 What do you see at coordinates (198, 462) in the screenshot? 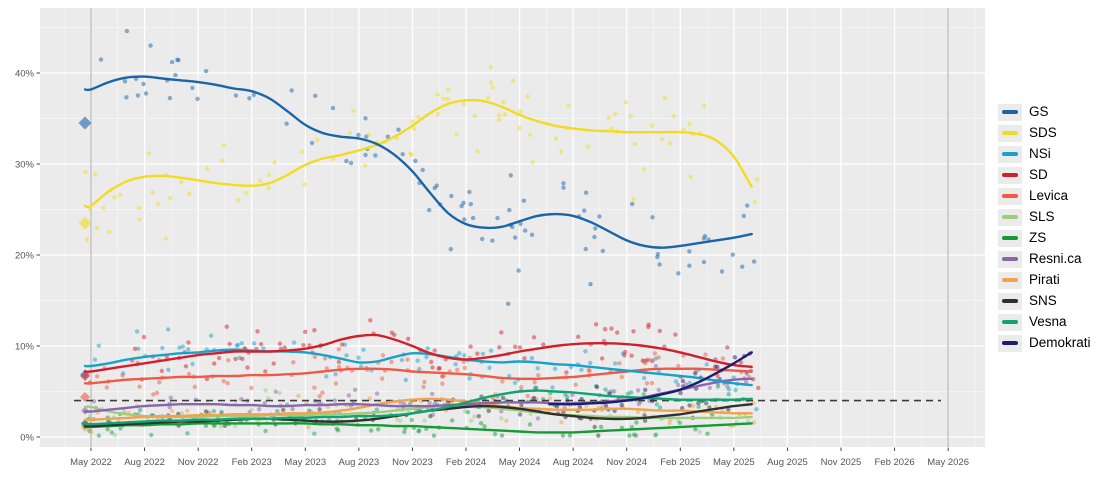
I see `x-axis-label: Nov 2022` at bounding box center [198, 462].